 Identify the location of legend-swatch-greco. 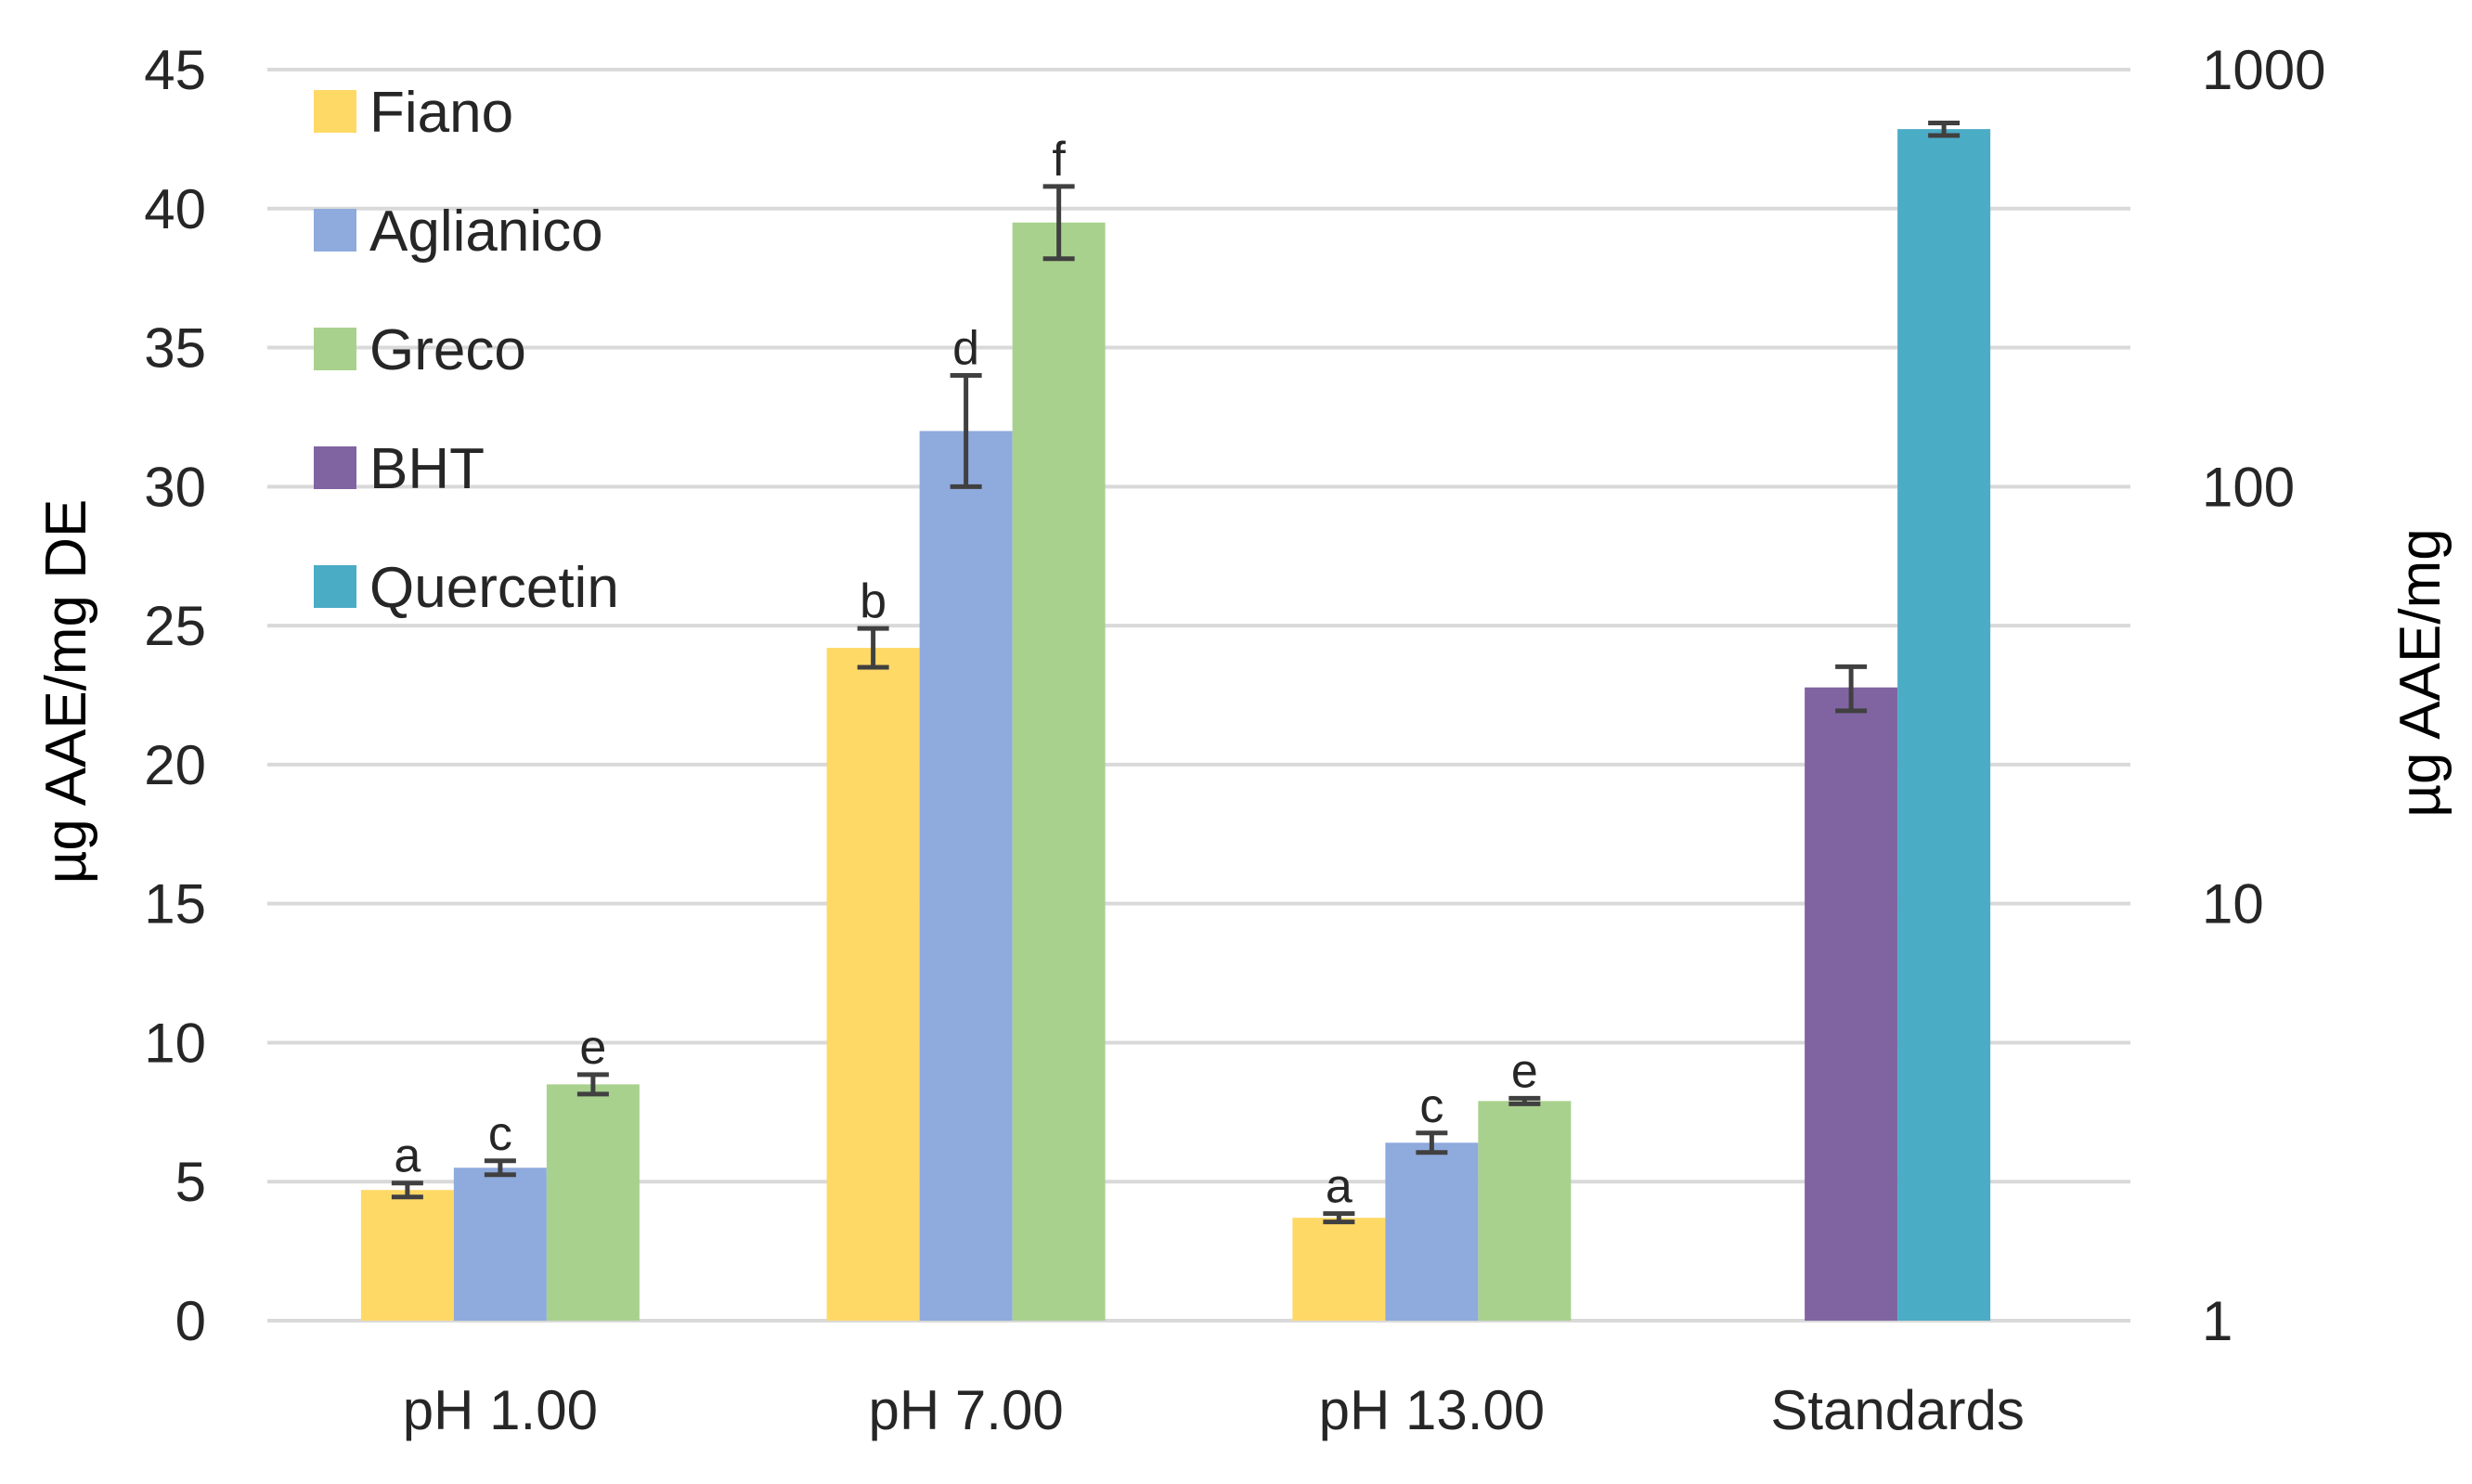
(335, 349).